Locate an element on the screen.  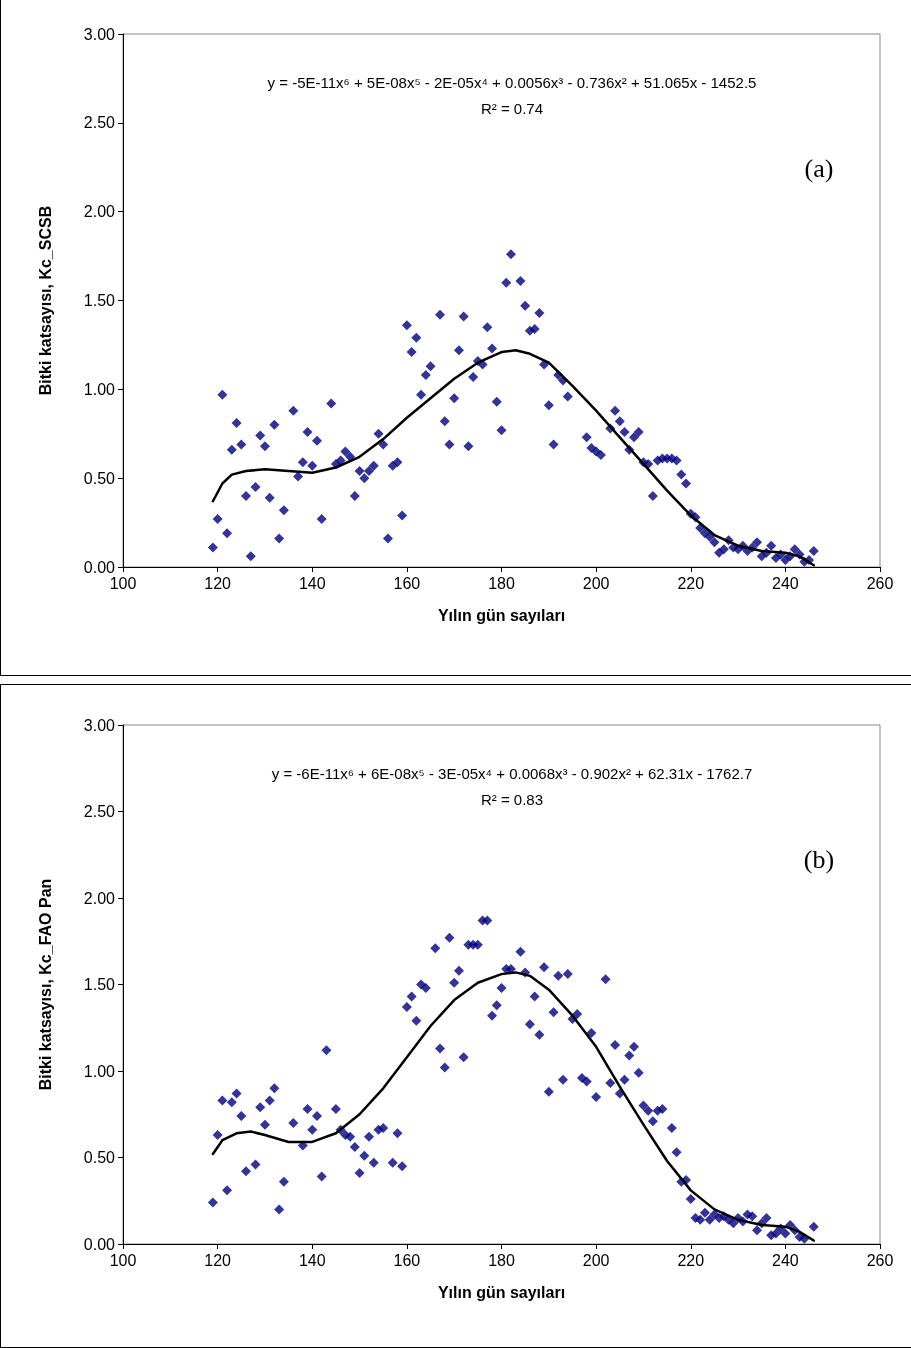
annotation: y = -5E-11x⁶ + 5E-08x⁵ - 2E-05x⁴ + 0.0056x³ - 0.736x² + 51.065x - 1452.5 is located at coordinates (512, 82).